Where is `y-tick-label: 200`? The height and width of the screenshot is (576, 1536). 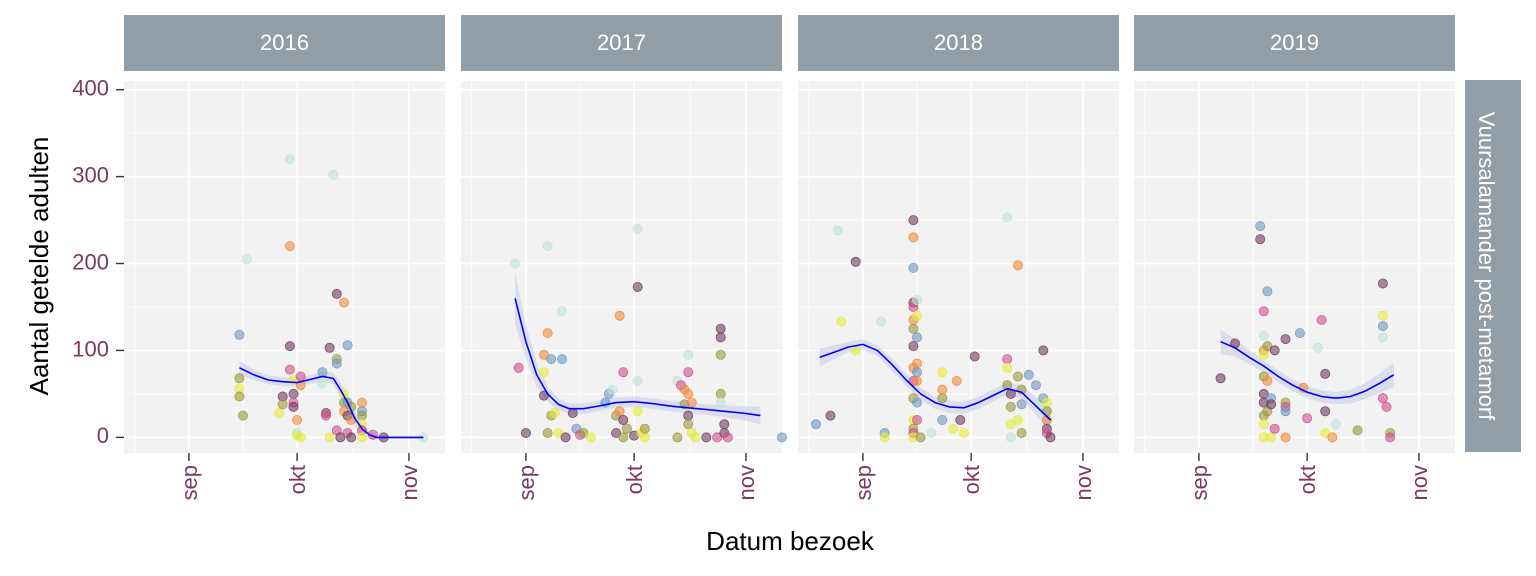
y-tick-label: 200 is located at coordinates (90, 261).